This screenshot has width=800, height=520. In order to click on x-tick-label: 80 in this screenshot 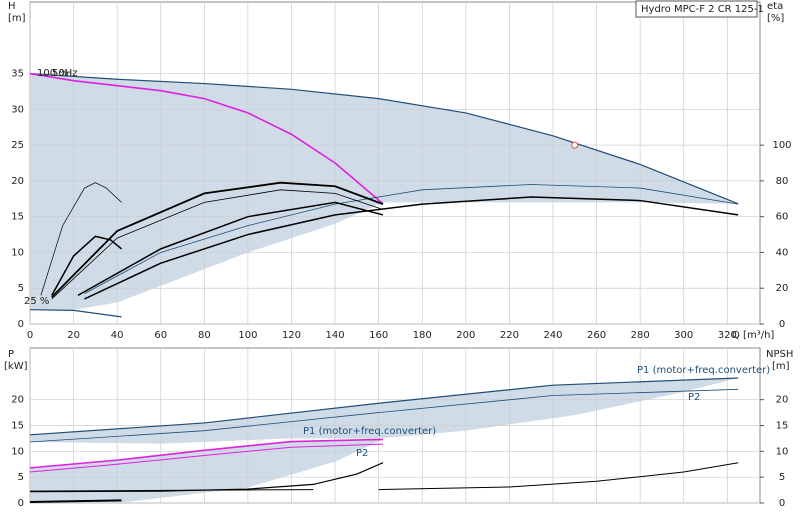, I will do `click(204, 335)`.